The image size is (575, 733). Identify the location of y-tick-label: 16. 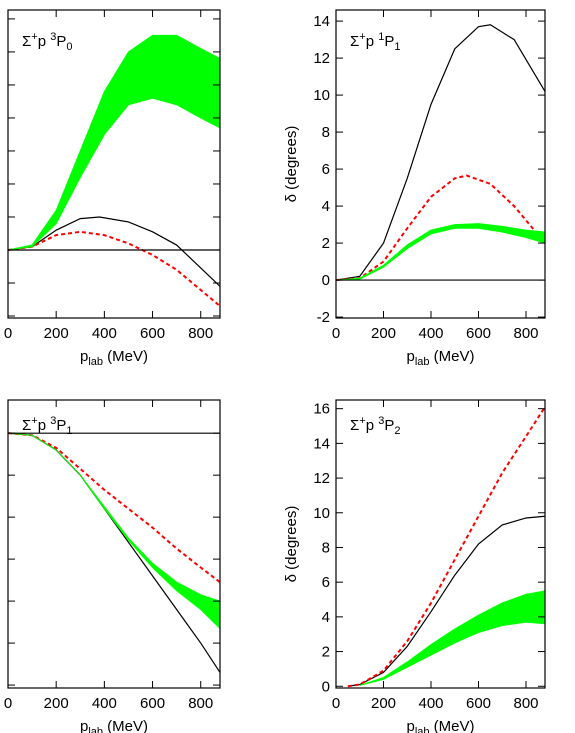
(321, 409).